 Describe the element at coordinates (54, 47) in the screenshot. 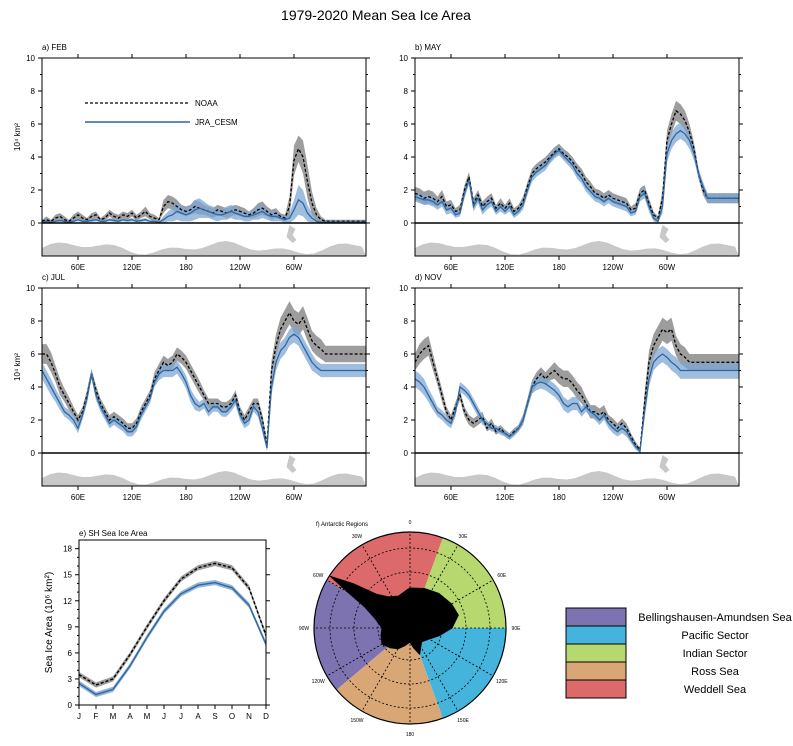

I see `panel-label: a) FEB` at that location.